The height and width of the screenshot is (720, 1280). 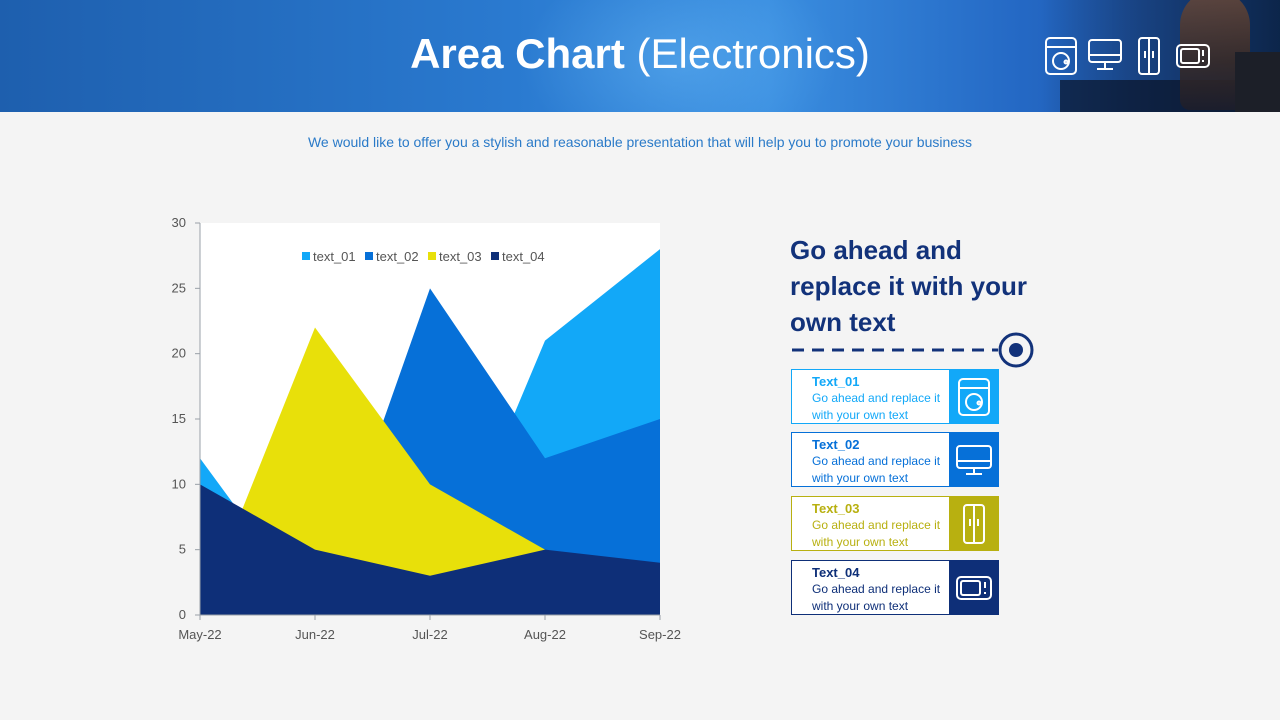 I want to click on card-label: Text_02, so click(x=836, y=444).